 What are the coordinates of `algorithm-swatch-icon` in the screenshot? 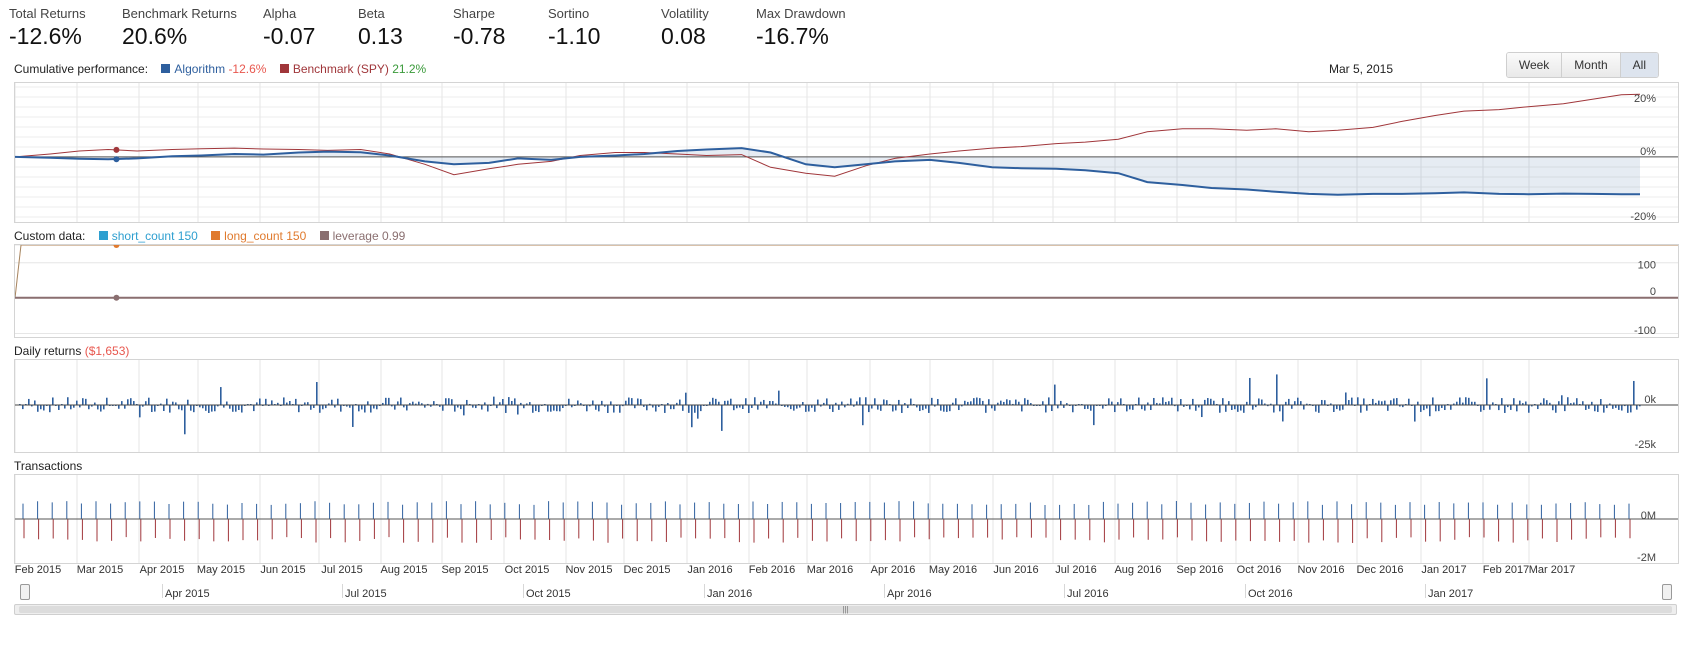 It's located at (166, 68).